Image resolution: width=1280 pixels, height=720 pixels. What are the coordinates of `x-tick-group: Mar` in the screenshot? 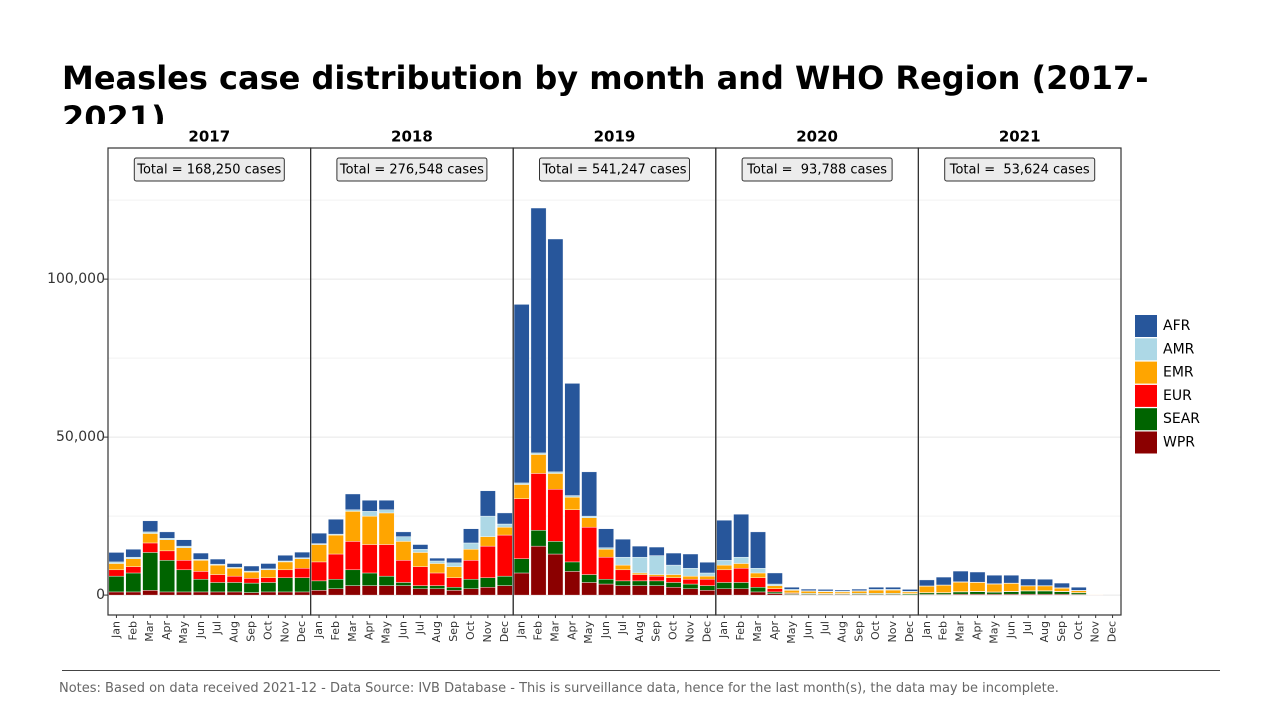 It's located at (960, 631).